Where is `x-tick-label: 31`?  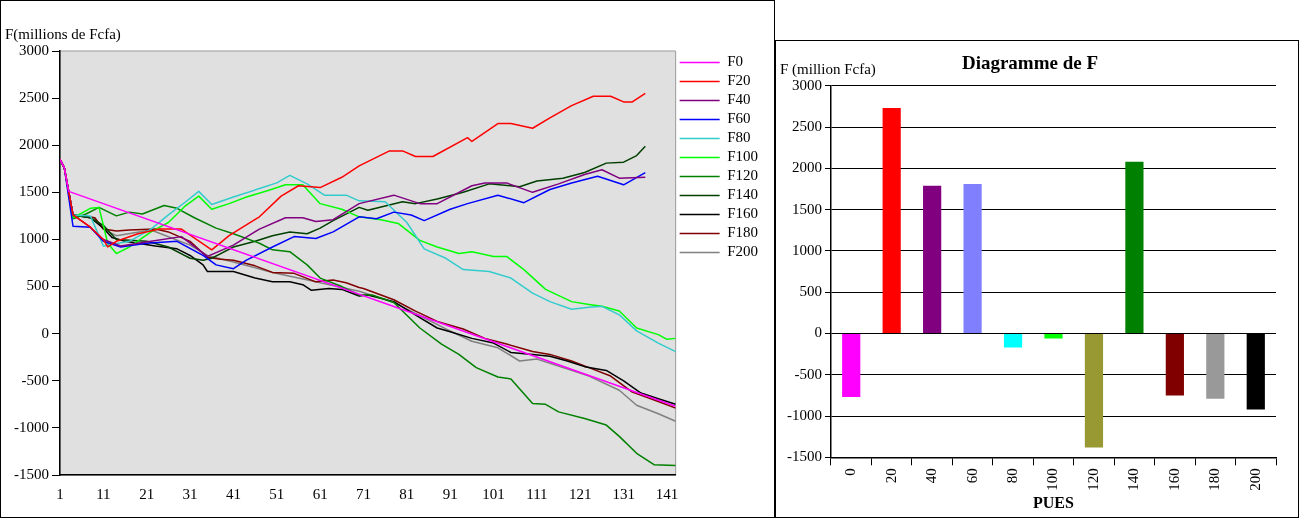
x-tick-label: 31 is located at coordinates (190, 493).